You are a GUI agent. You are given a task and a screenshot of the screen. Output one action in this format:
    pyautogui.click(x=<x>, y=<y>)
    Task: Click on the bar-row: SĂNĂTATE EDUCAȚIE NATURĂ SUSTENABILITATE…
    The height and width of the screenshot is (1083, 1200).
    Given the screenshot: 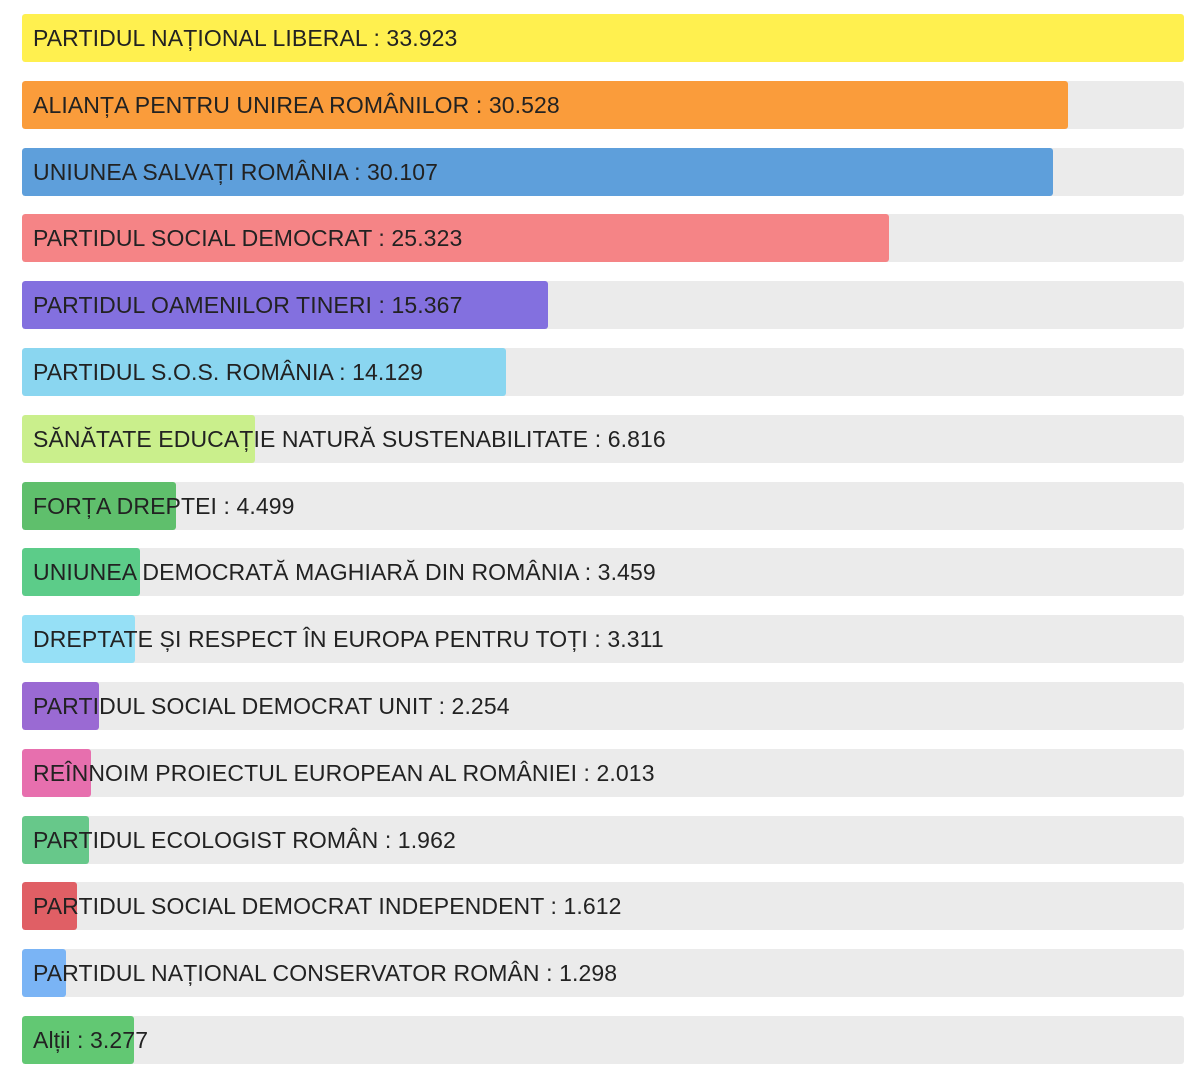 What is the action you would take?
    pyautogui.click(x=603, y=438)
    